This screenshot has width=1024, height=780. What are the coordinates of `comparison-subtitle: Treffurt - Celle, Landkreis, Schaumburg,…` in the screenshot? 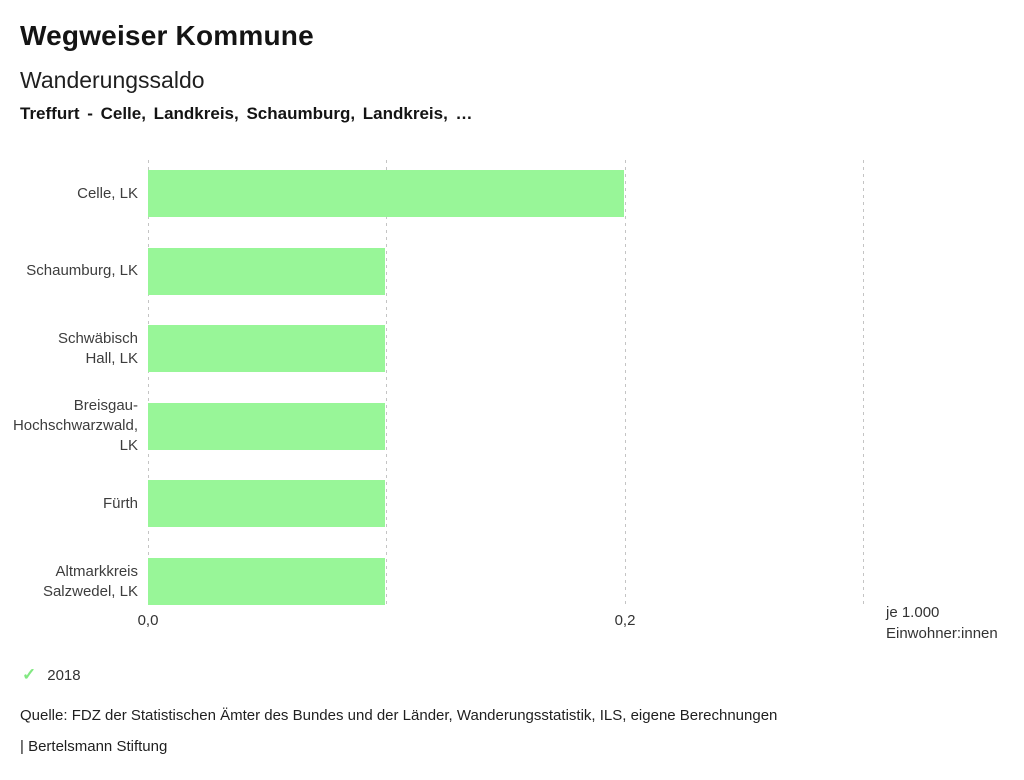 It's located at (246, 113).